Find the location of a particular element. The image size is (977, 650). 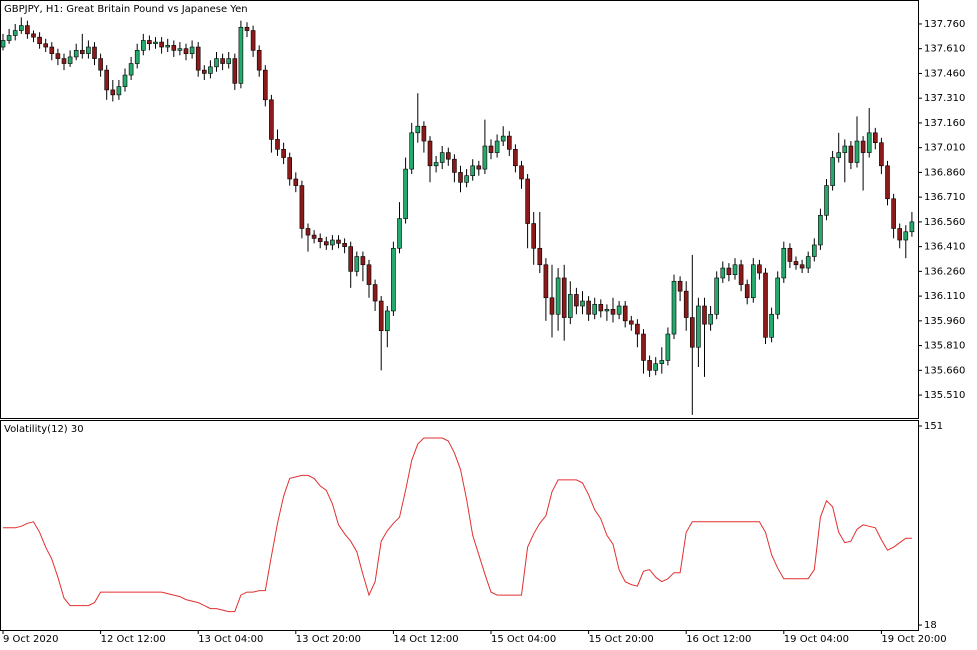

y-tick-label: 18 is located at coordinates (930, 625).